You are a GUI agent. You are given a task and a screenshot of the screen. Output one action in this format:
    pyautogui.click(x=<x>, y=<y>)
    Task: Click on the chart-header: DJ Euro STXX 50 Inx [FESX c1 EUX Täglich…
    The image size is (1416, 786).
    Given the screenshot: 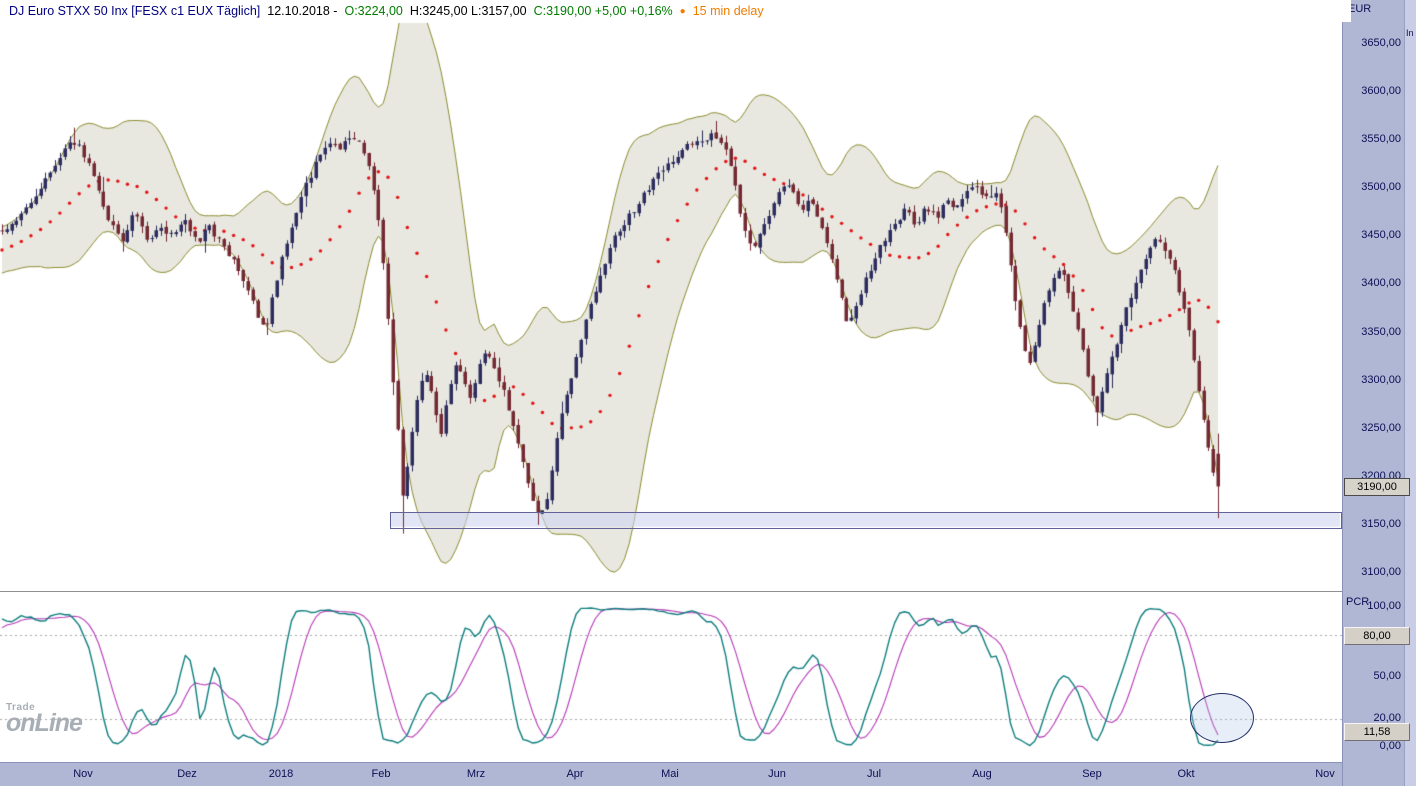 What is the action you would take?
    pyautogui.click(x=675, y=11)
    